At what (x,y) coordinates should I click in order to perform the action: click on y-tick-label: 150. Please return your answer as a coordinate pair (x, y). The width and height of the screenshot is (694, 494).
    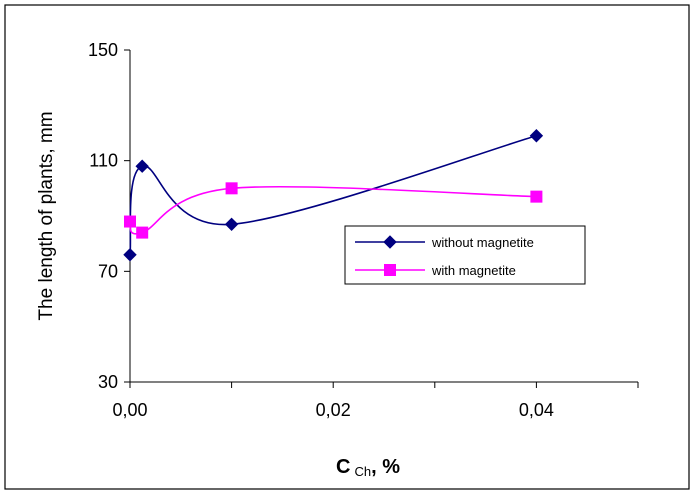
    Looking at the image, I should click on (103, 50).